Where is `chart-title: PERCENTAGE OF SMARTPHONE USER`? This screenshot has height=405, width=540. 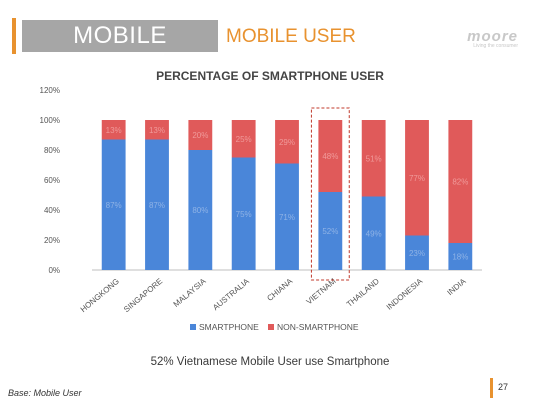 chart-title: PERCENTAGE OF SMARTPHONE USER is located at coordinates (270, 76).